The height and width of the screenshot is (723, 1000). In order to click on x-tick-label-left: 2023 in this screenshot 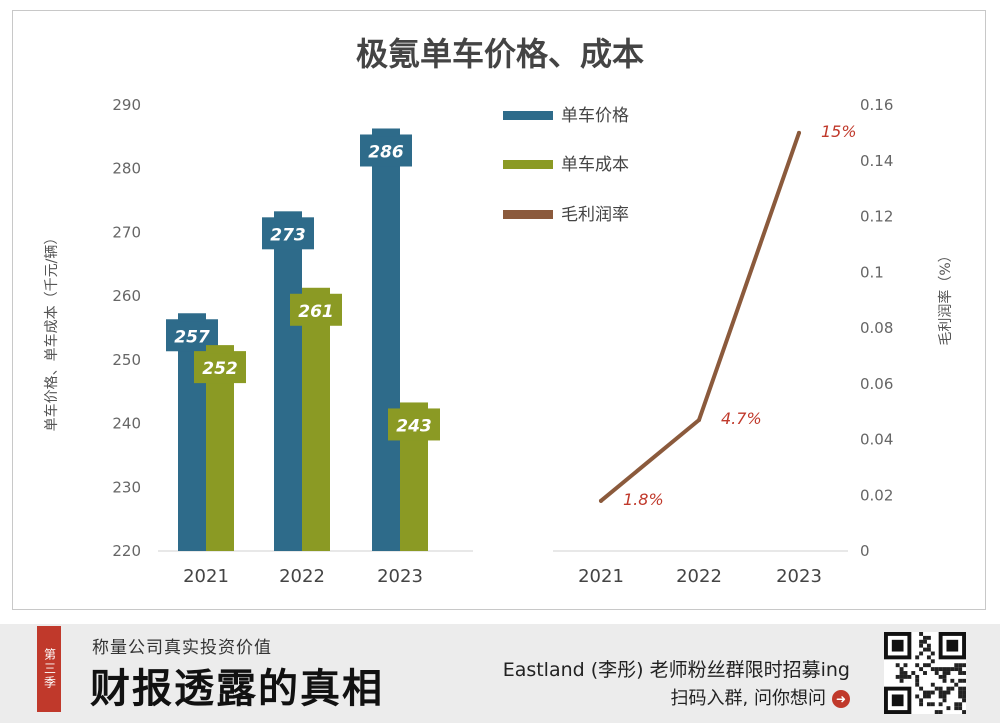, I will do `click(400, 576)`.